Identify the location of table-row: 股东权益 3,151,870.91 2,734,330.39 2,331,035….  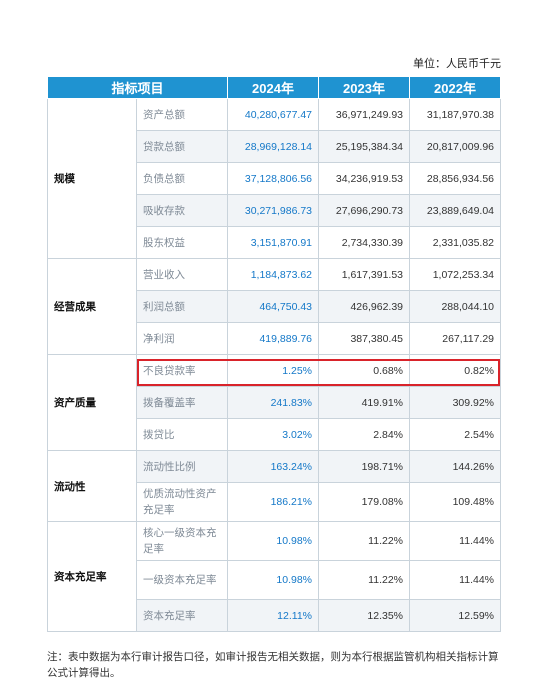
(275, 242).